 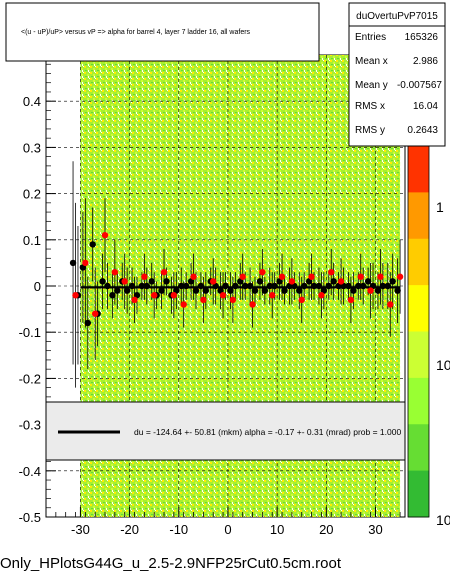 What do you see at coordinates (30, 332) in the screenshot?
I see `y-tick-label: -0.1` at bounding box center [30, 332].